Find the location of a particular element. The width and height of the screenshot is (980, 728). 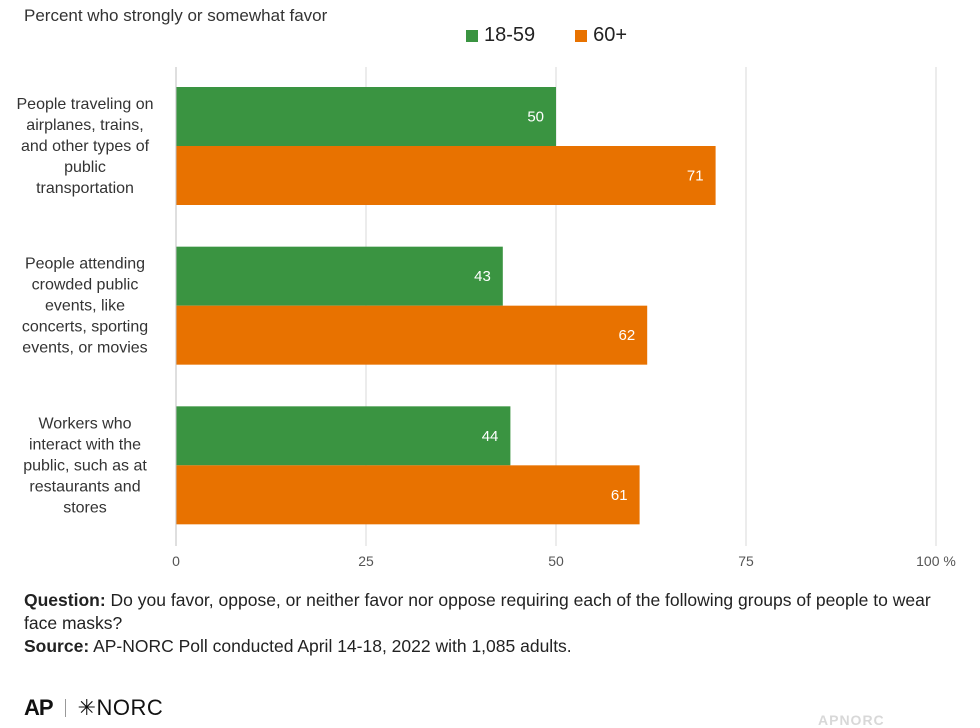

category-label-2-line-1: interact with the is located at coordinates (85, 444).